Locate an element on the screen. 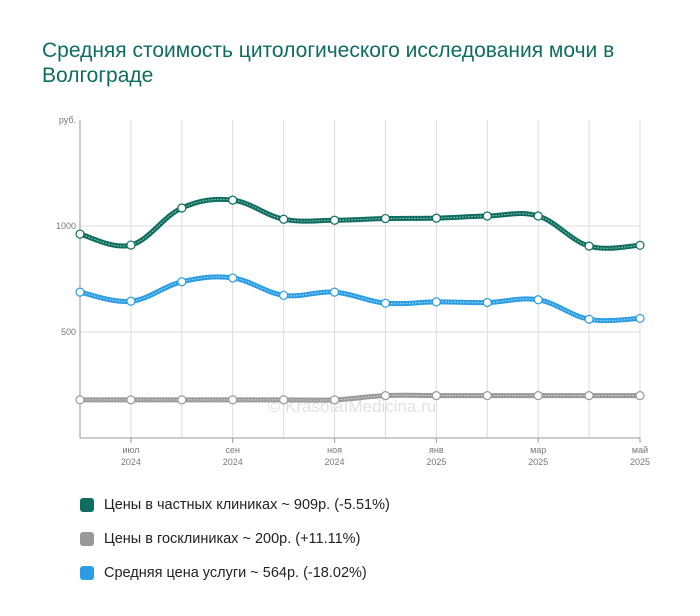  x-tick-label-month: май is located at coordinates (640, 450).